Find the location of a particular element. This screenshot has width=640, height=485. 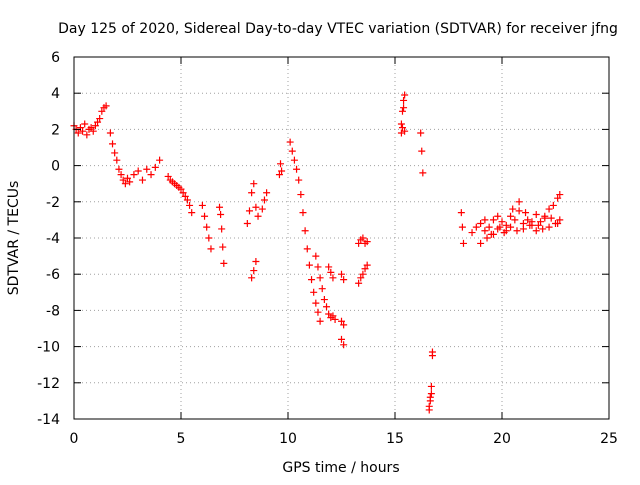

x-axis-title: GPS time / hours is located at coordinates (340, 468).